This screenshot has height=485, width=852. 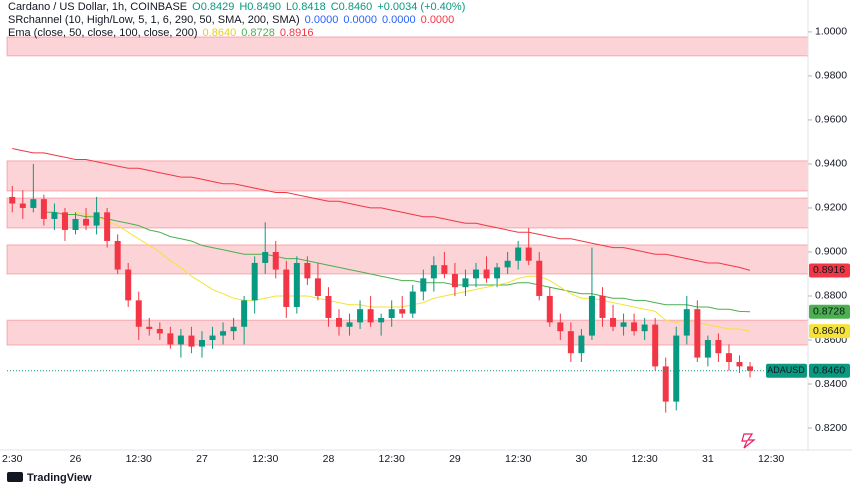 I want to click on price-tag-label: 0.8728, so click(x=829, y=312).